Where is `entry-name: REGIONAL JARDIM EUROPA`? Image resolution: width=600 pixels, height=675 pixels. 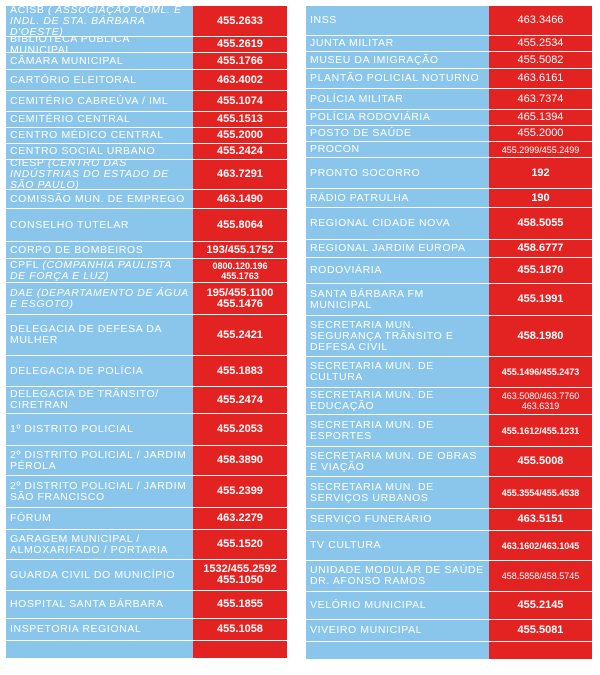 entry-name: REGIONAL JARDIM EUROPA is located at coordinates (397, 248).